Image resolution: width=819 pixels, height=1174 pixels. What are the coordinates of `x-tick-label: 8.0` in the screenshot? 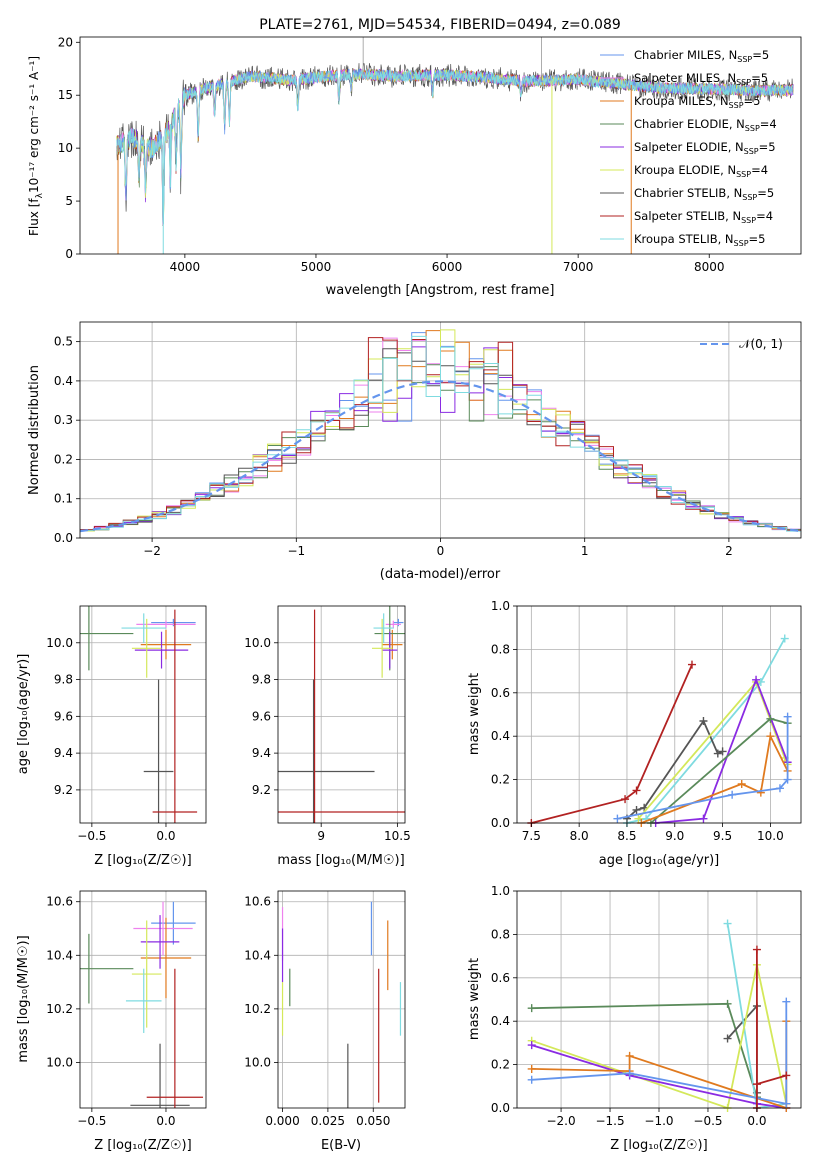 It's located at (579, 836).